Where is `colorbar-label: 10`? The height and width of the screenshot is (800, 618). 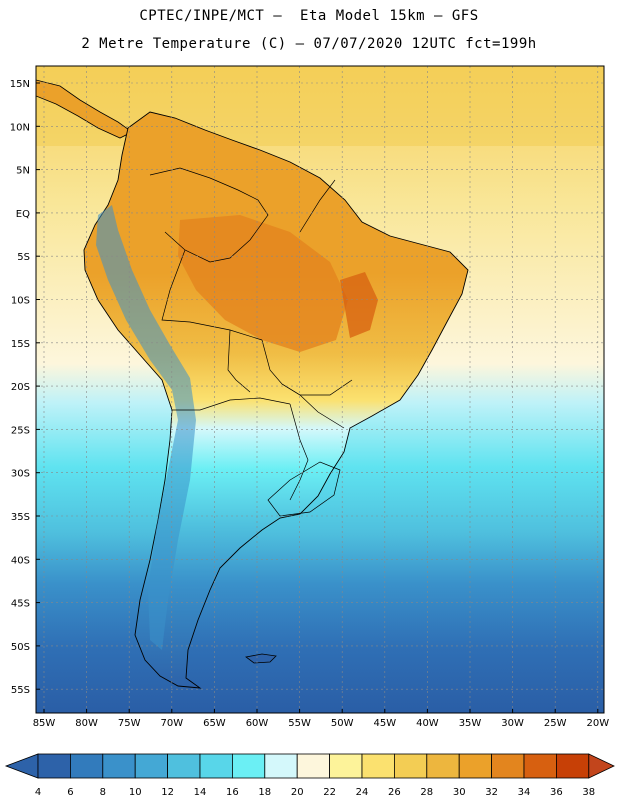
colorbar-label: 10 is located at coordinates (135, 792).